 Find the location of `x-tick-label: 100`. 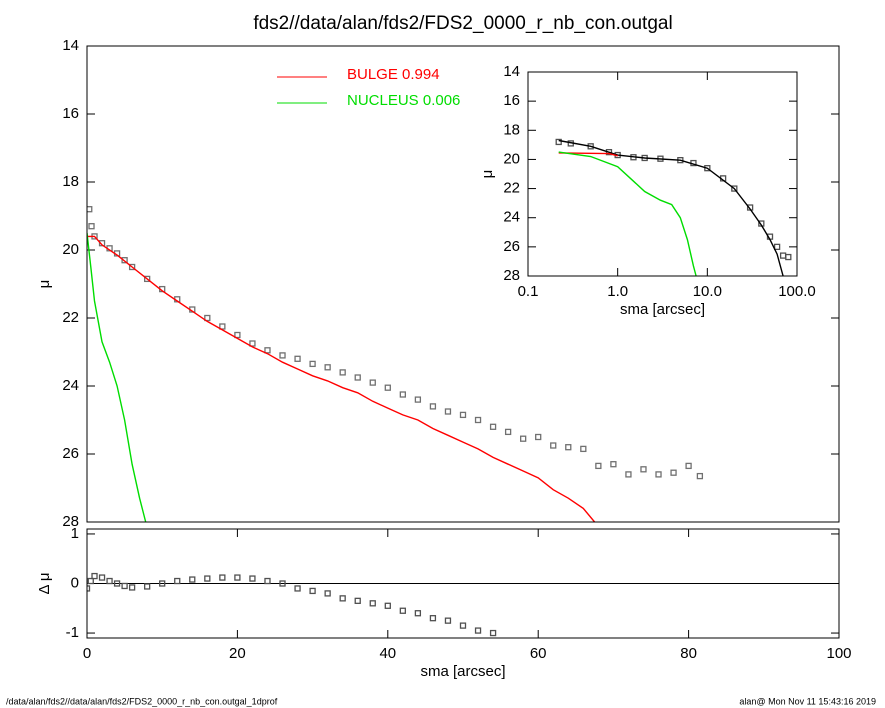

x-tick-label: 100 is located at coordinates (838, 653).